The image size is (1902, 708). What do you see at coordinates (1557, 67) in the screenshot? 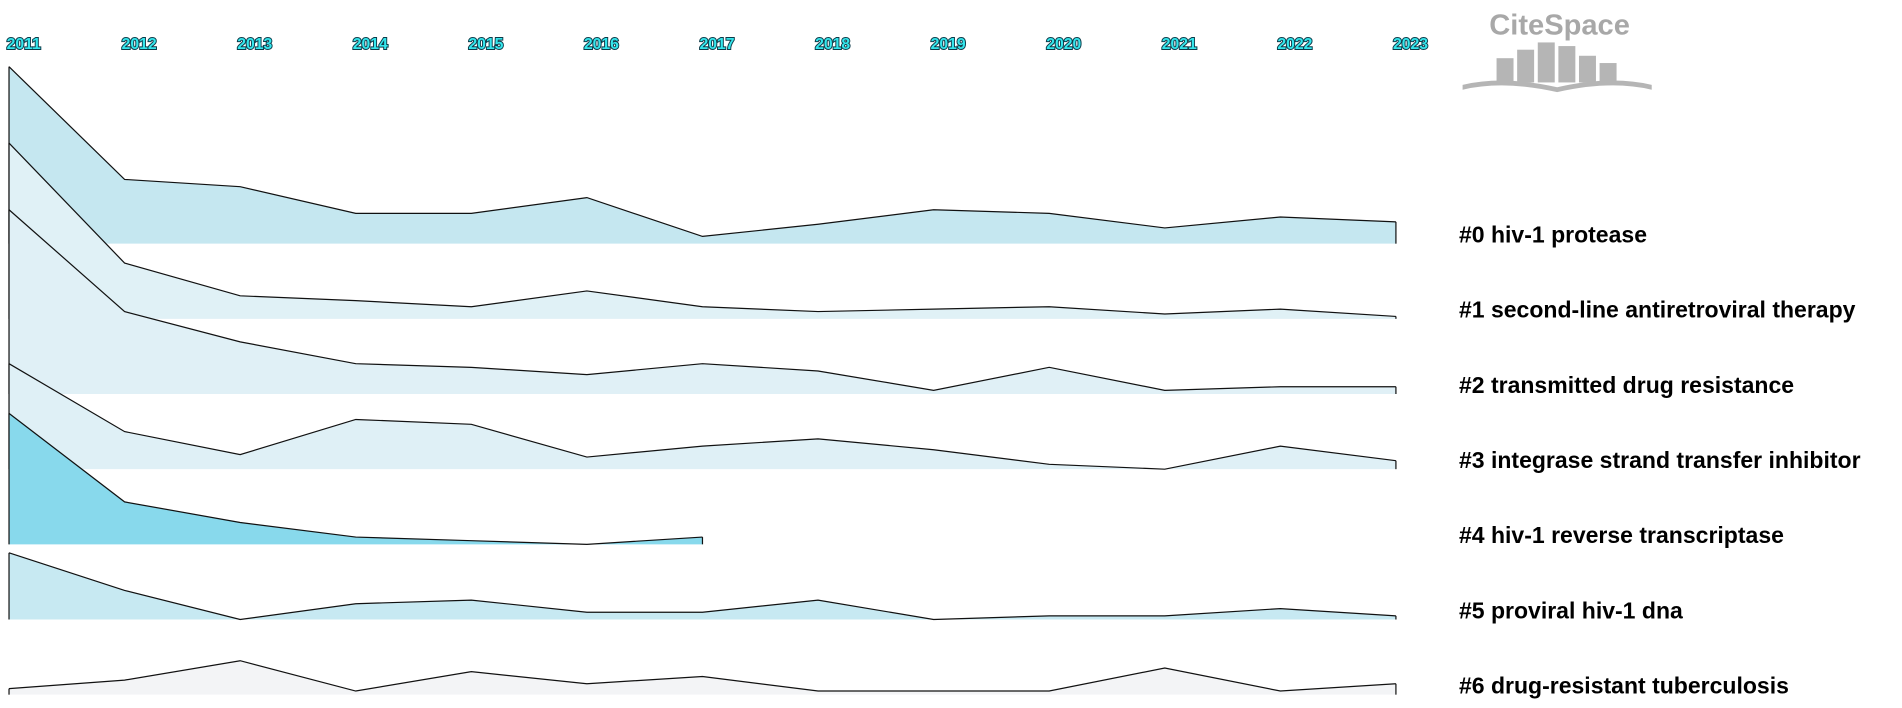
I see `logo-icon` at bounding box center [1557, 67].